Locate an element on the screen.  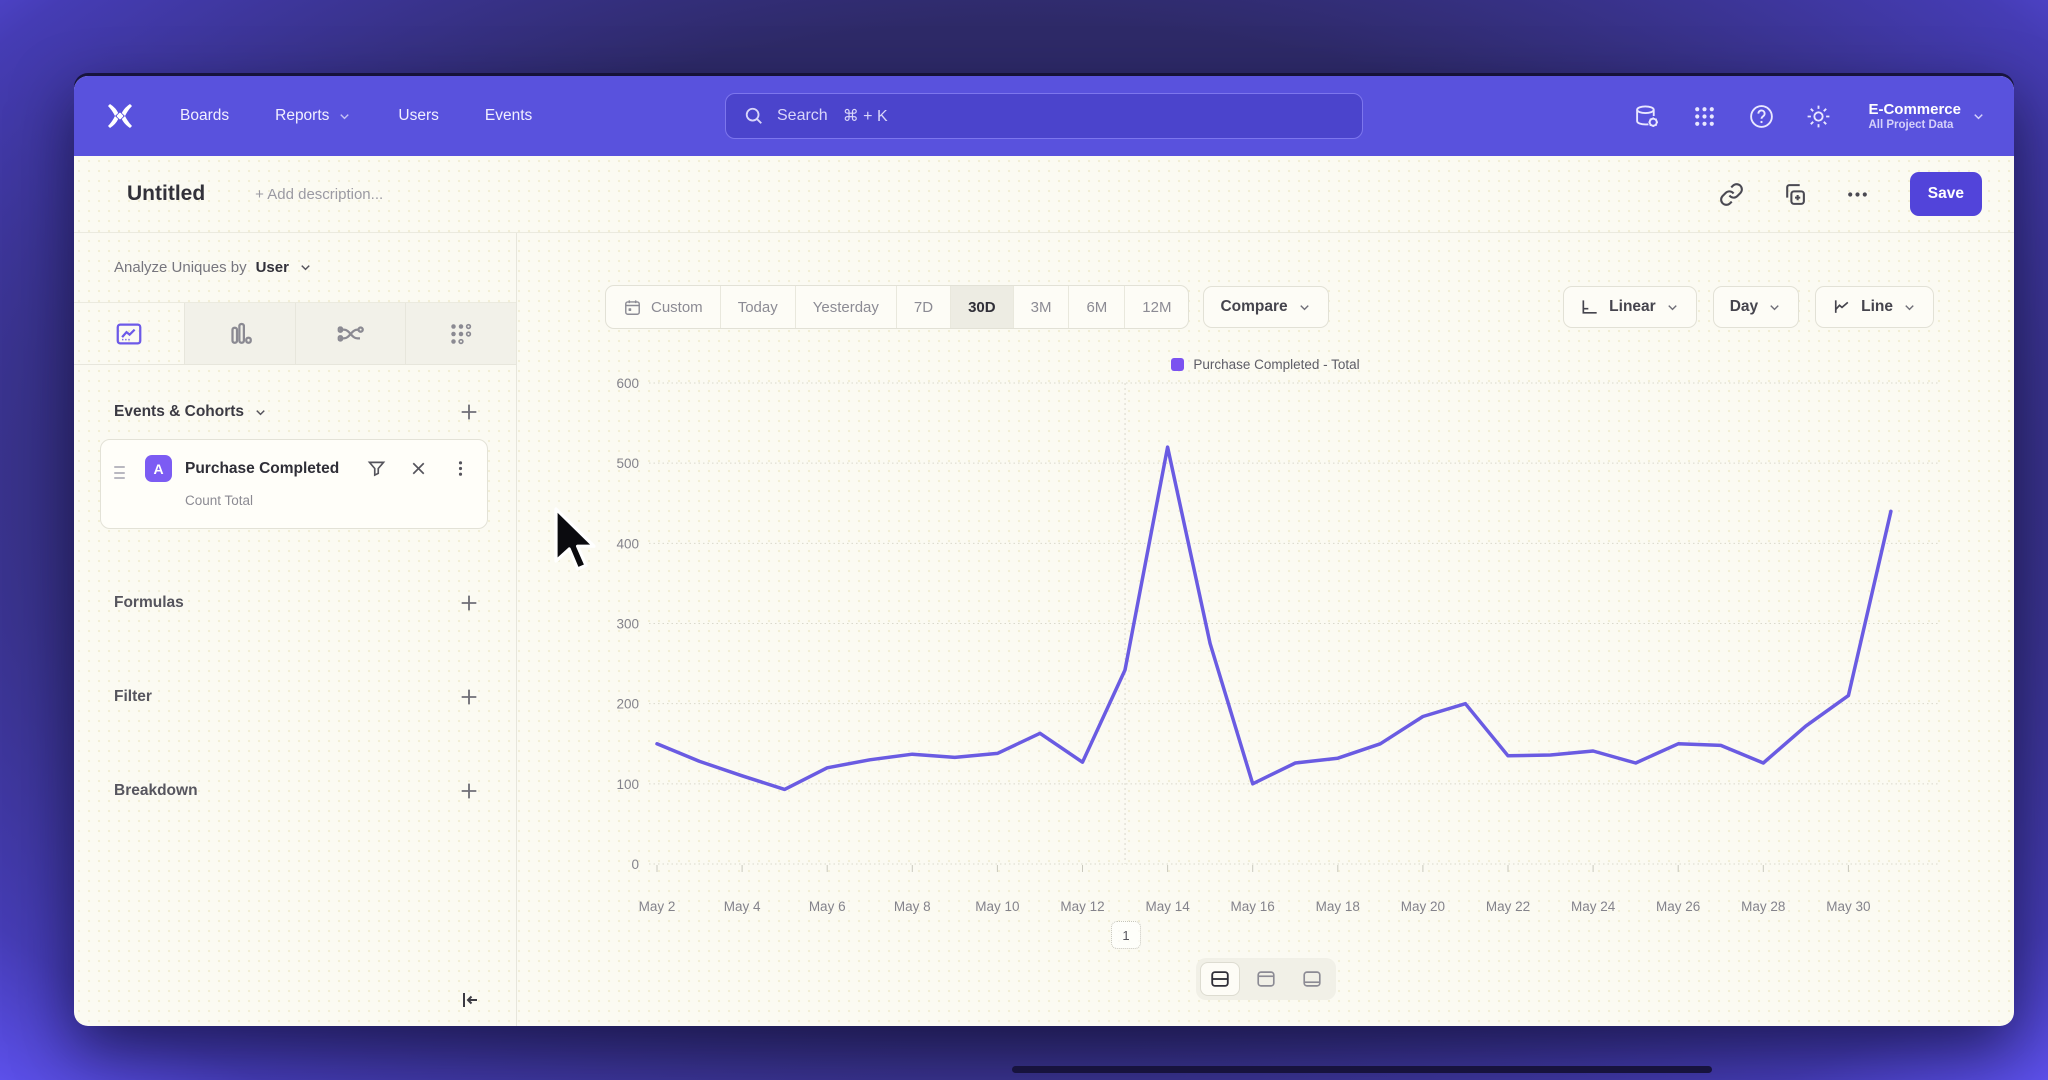
range-custom: Custom is located at coordinates (663, 307).